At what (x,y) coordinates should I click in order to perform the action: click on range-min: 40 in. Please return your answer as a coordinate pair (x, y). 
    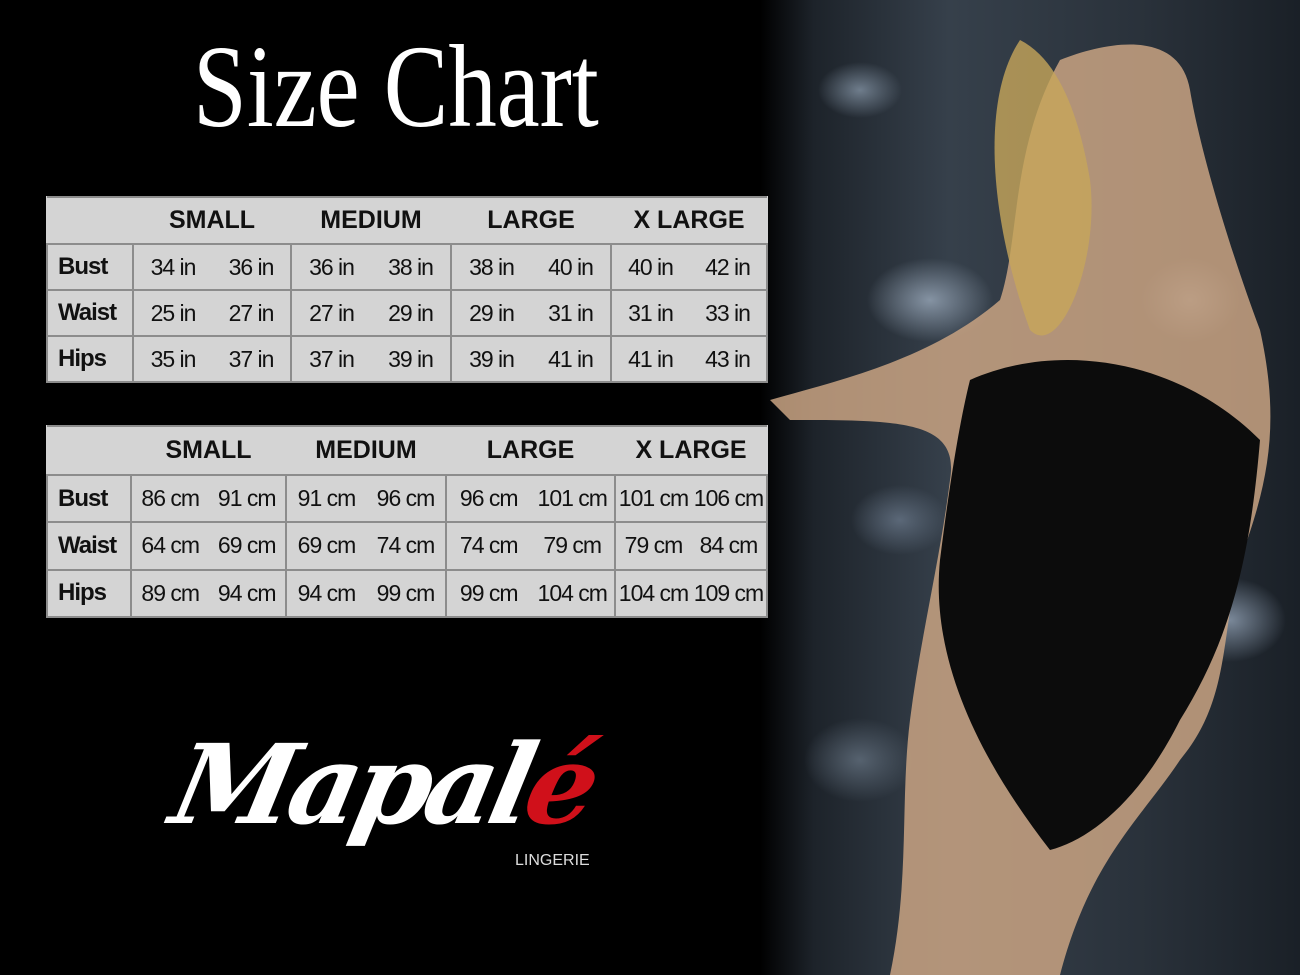
    Looking at the image, I should click on (651, 266).